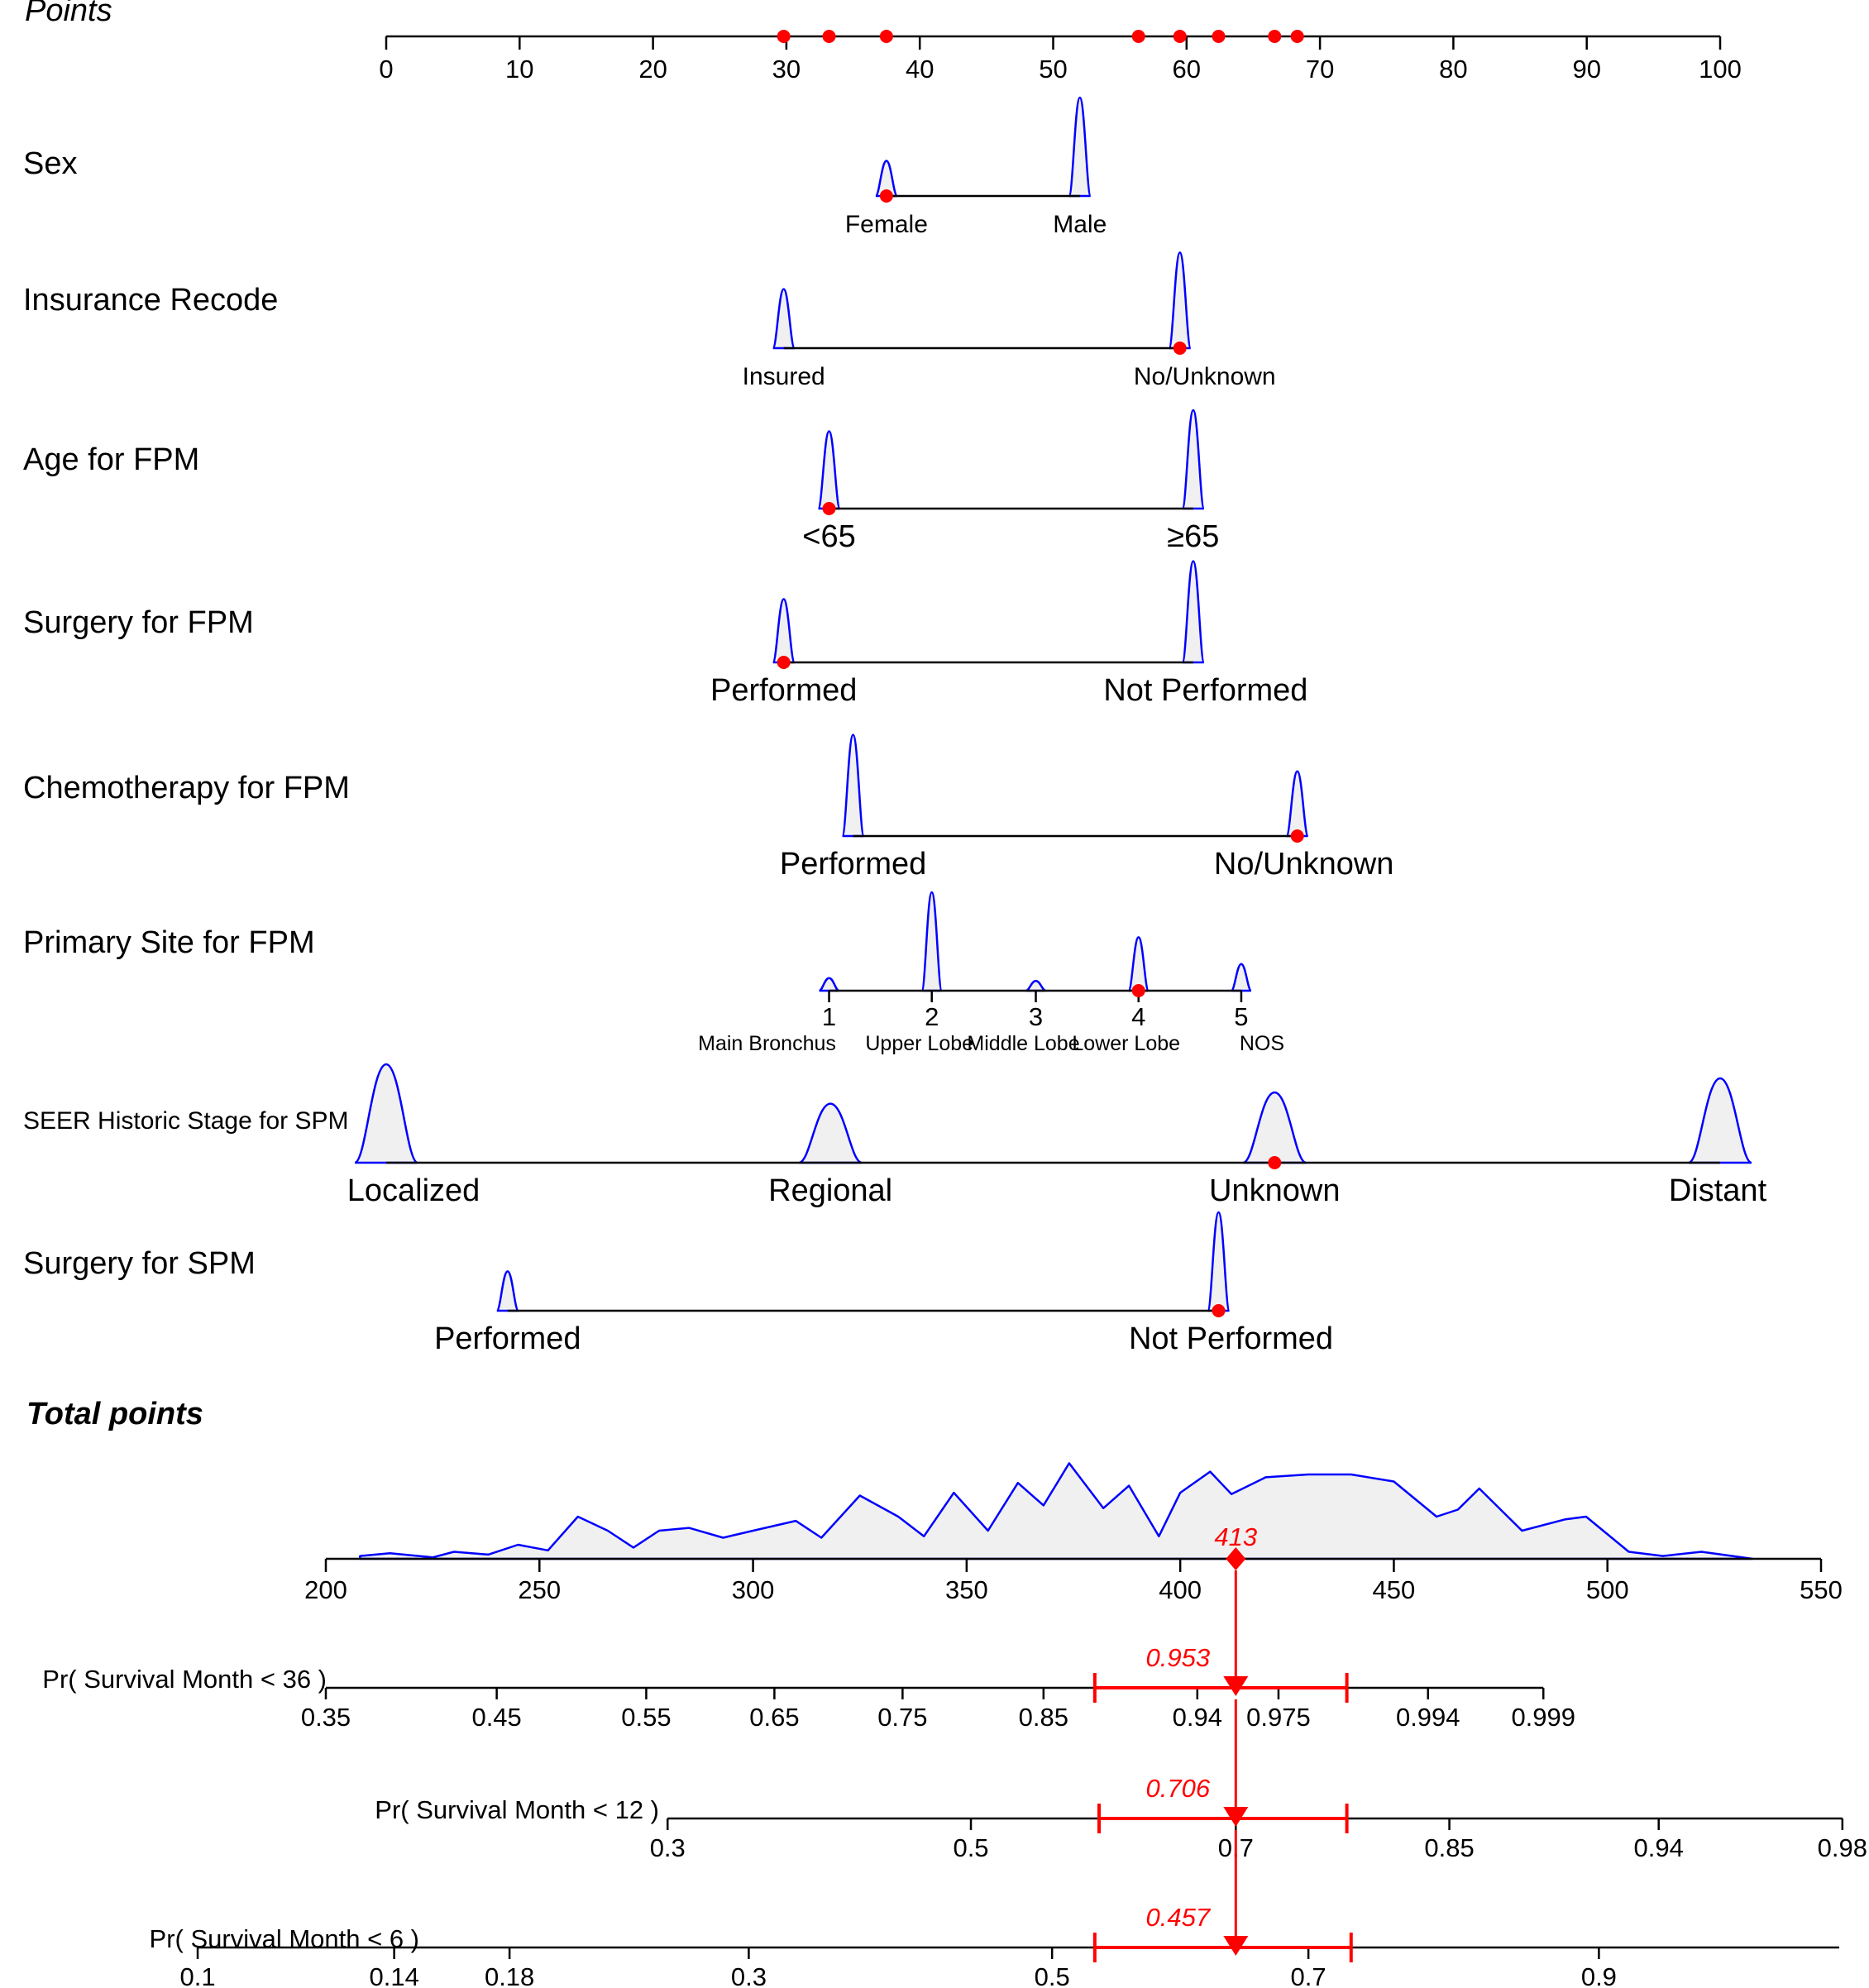 This screenshot has height=1988, width=1869. I want to click on prob-axis-3-tick-label: 0.7, so click(1308, 1975).